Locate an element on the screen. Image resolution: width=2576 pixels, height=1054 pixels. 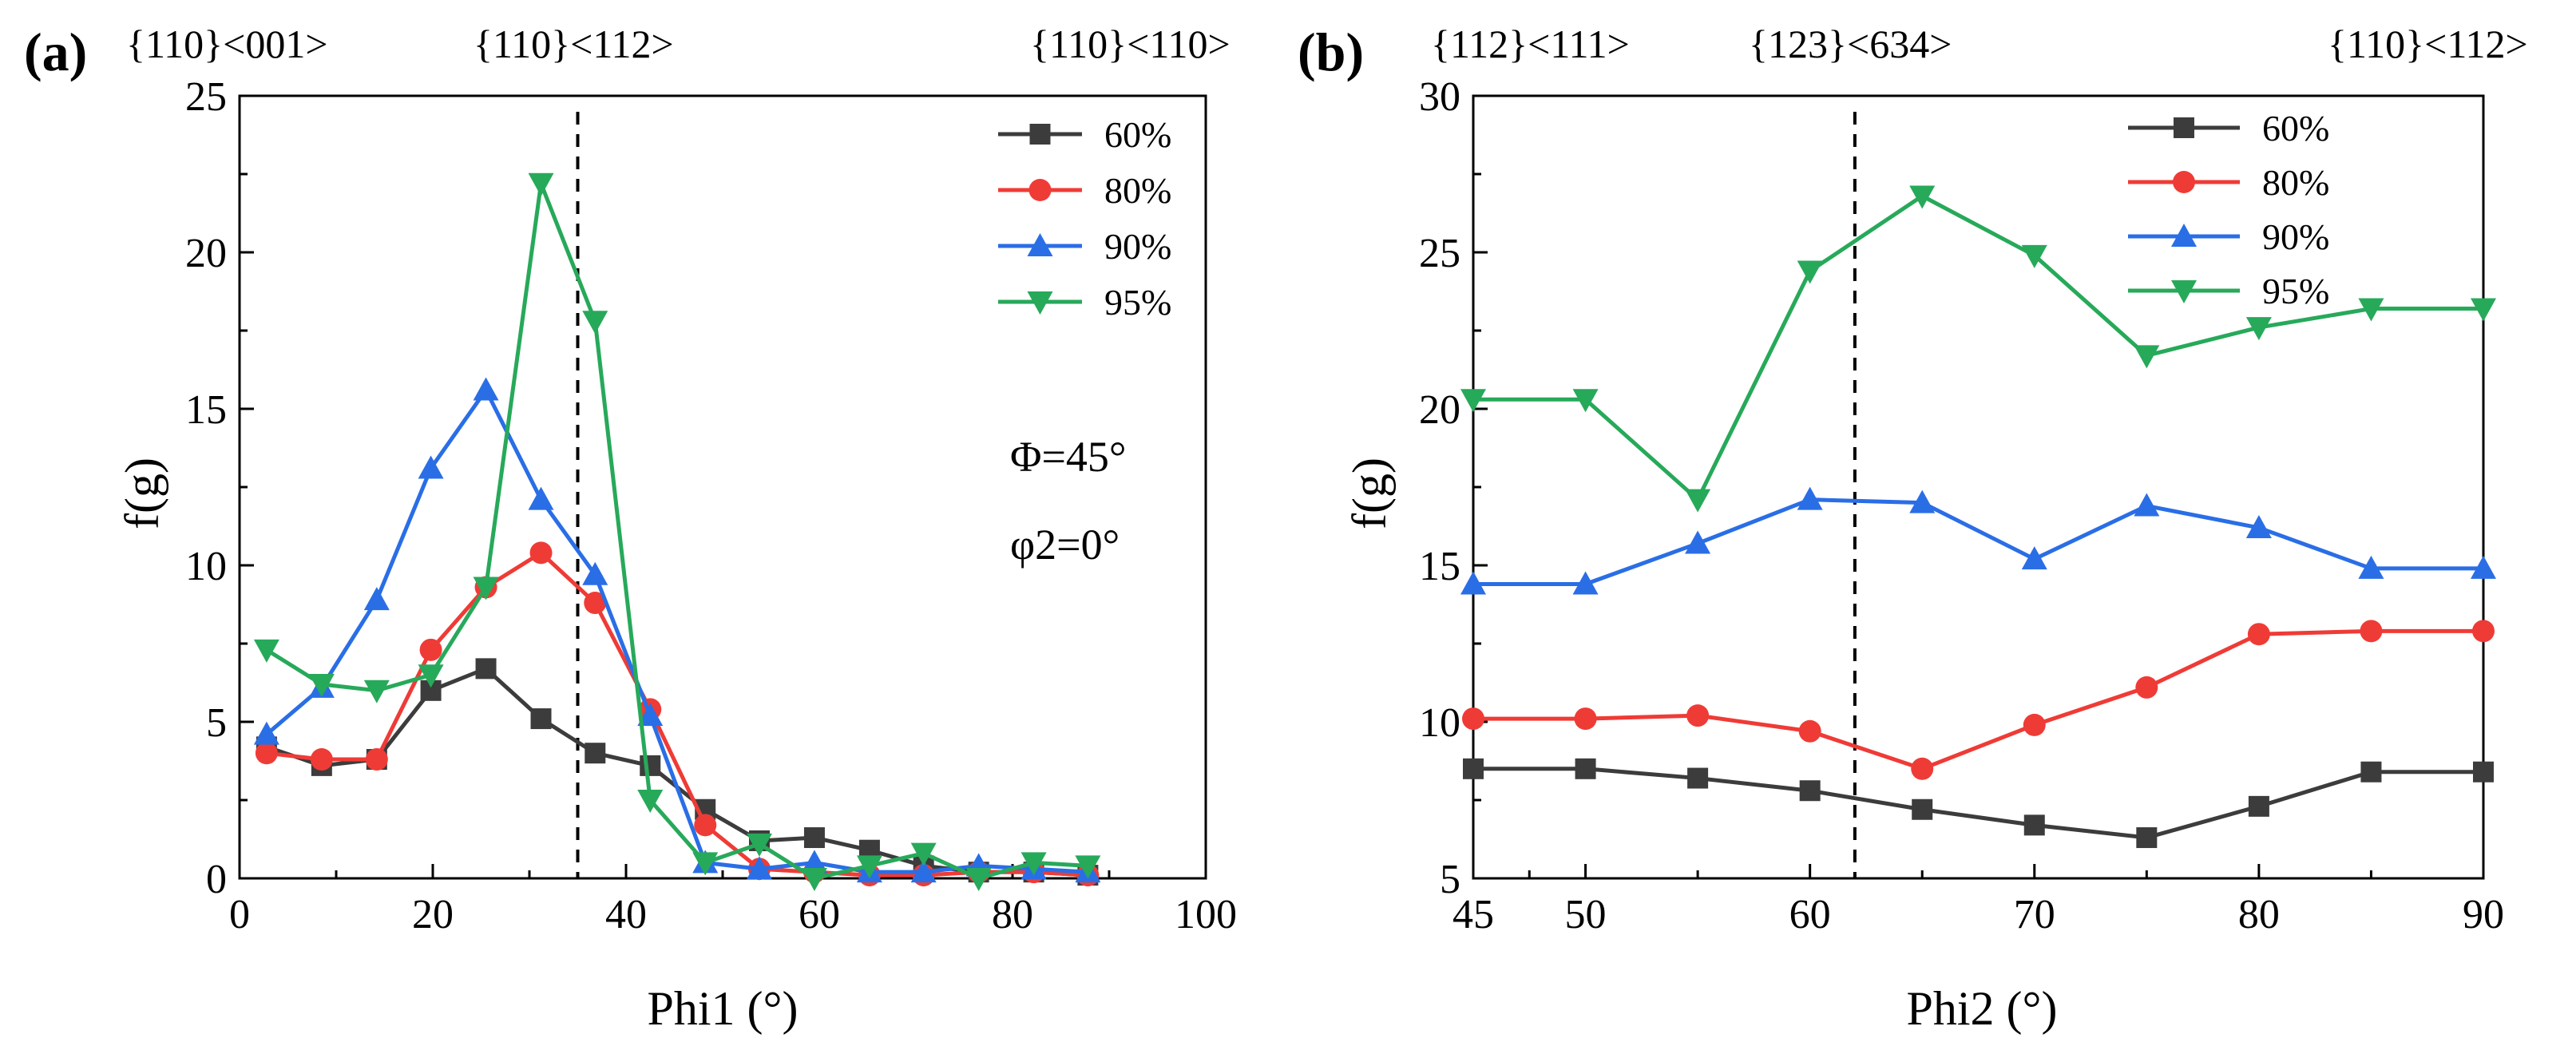
panel-b-texture-label-3: {110}<112> is located at coordinates (2428, 44).